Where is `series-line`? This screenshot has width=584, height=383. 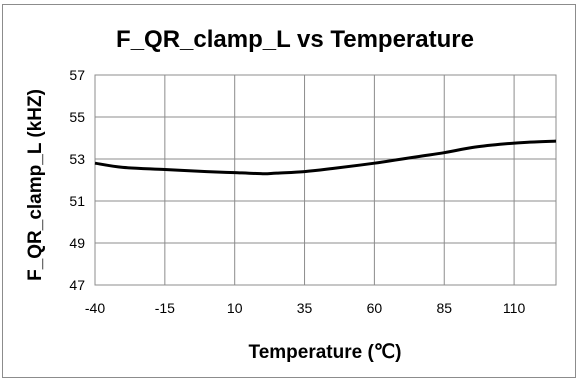
series-line is located at coordinates (325, 157).